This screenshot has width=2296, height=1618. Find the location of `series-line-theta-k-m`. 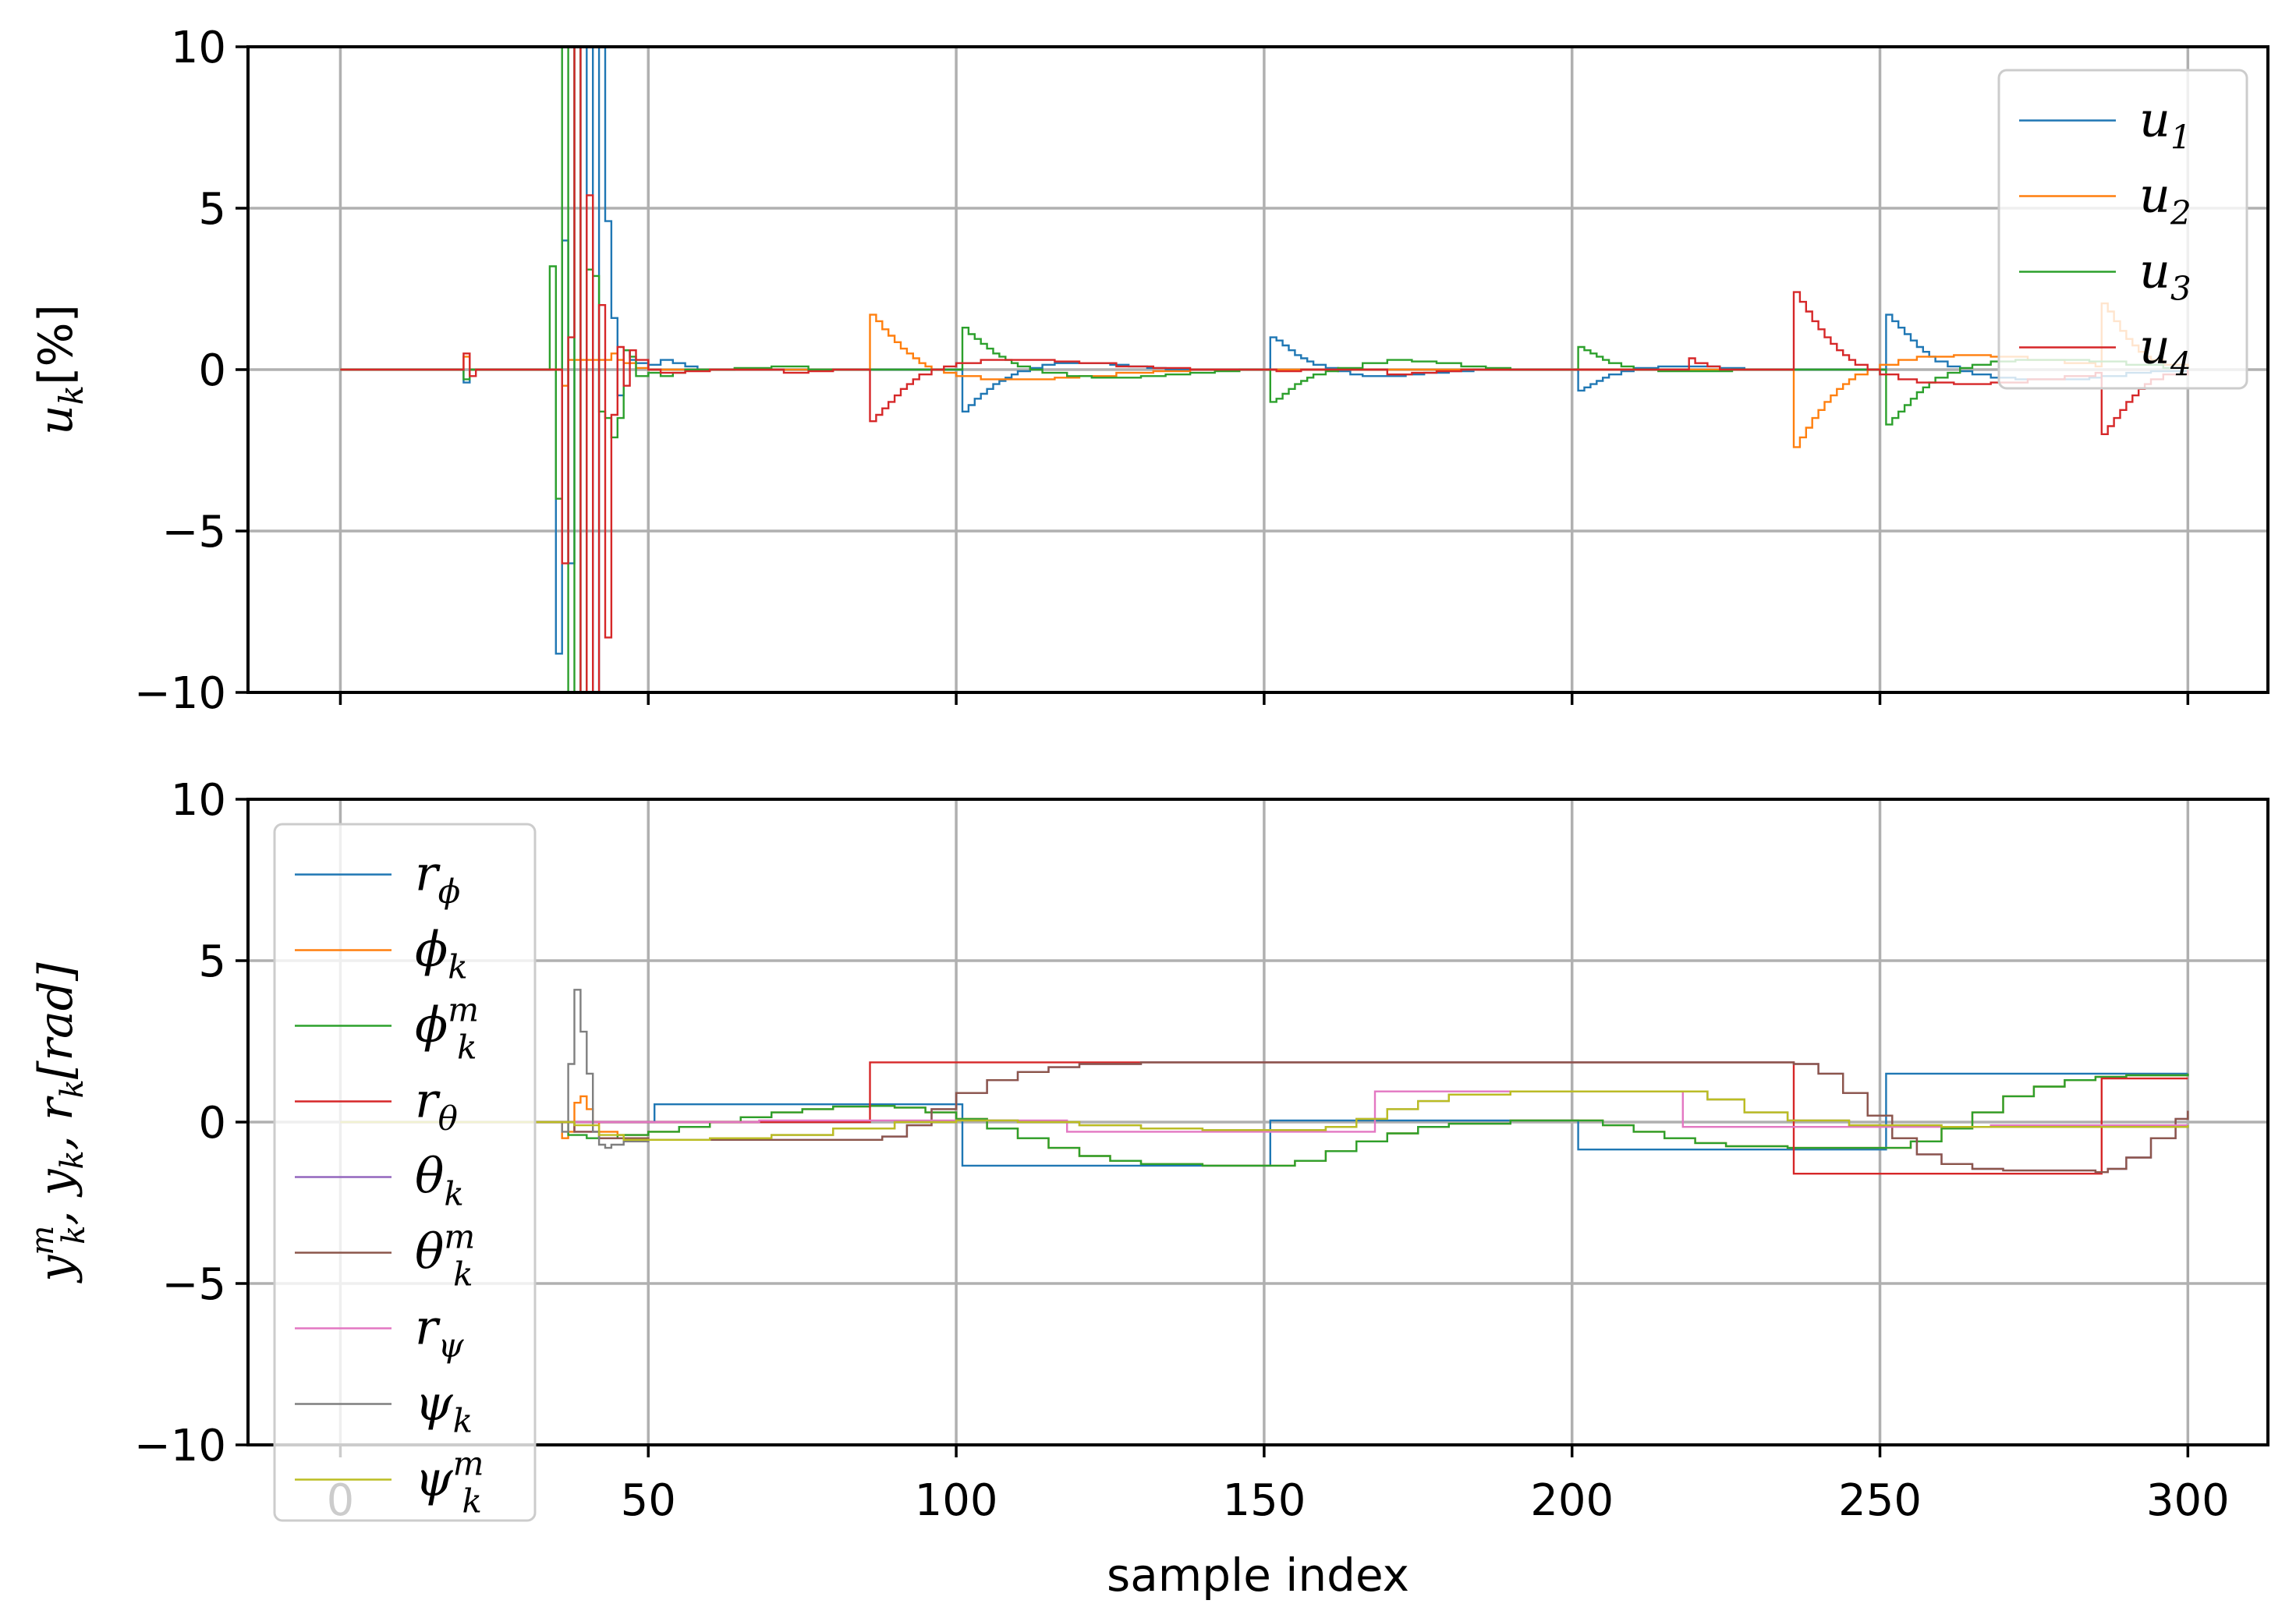

series-line-theta-k-m is located at coordinates (1264, 1117).